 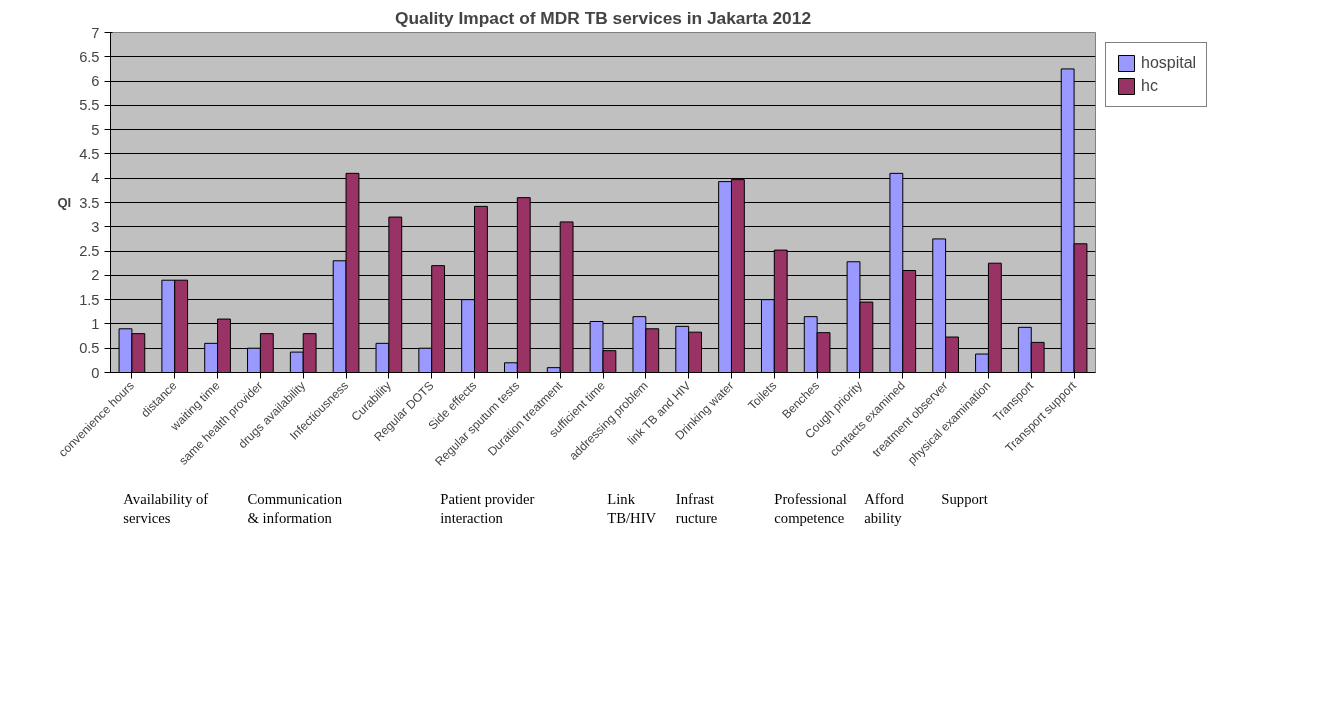 What do you see at coordinates (95, 81) in the screenshot?
I see `y-tick-label: 6` at bounding box center [95, 81].